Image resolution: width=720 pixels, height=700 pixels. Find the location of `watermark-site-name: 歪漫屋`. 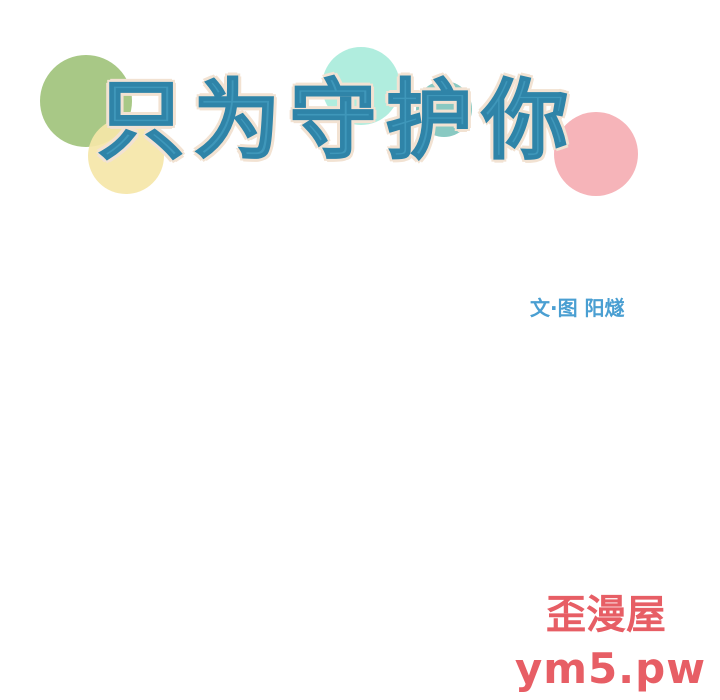

watermark-site-name: 歪漫屋 is located at coordinates (606, 615).